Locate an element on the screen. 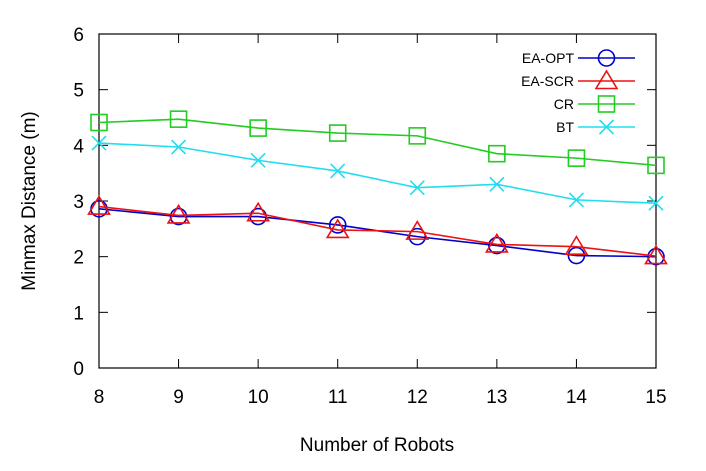  x-tick-label: 13 is located at coordinates (496, 397).